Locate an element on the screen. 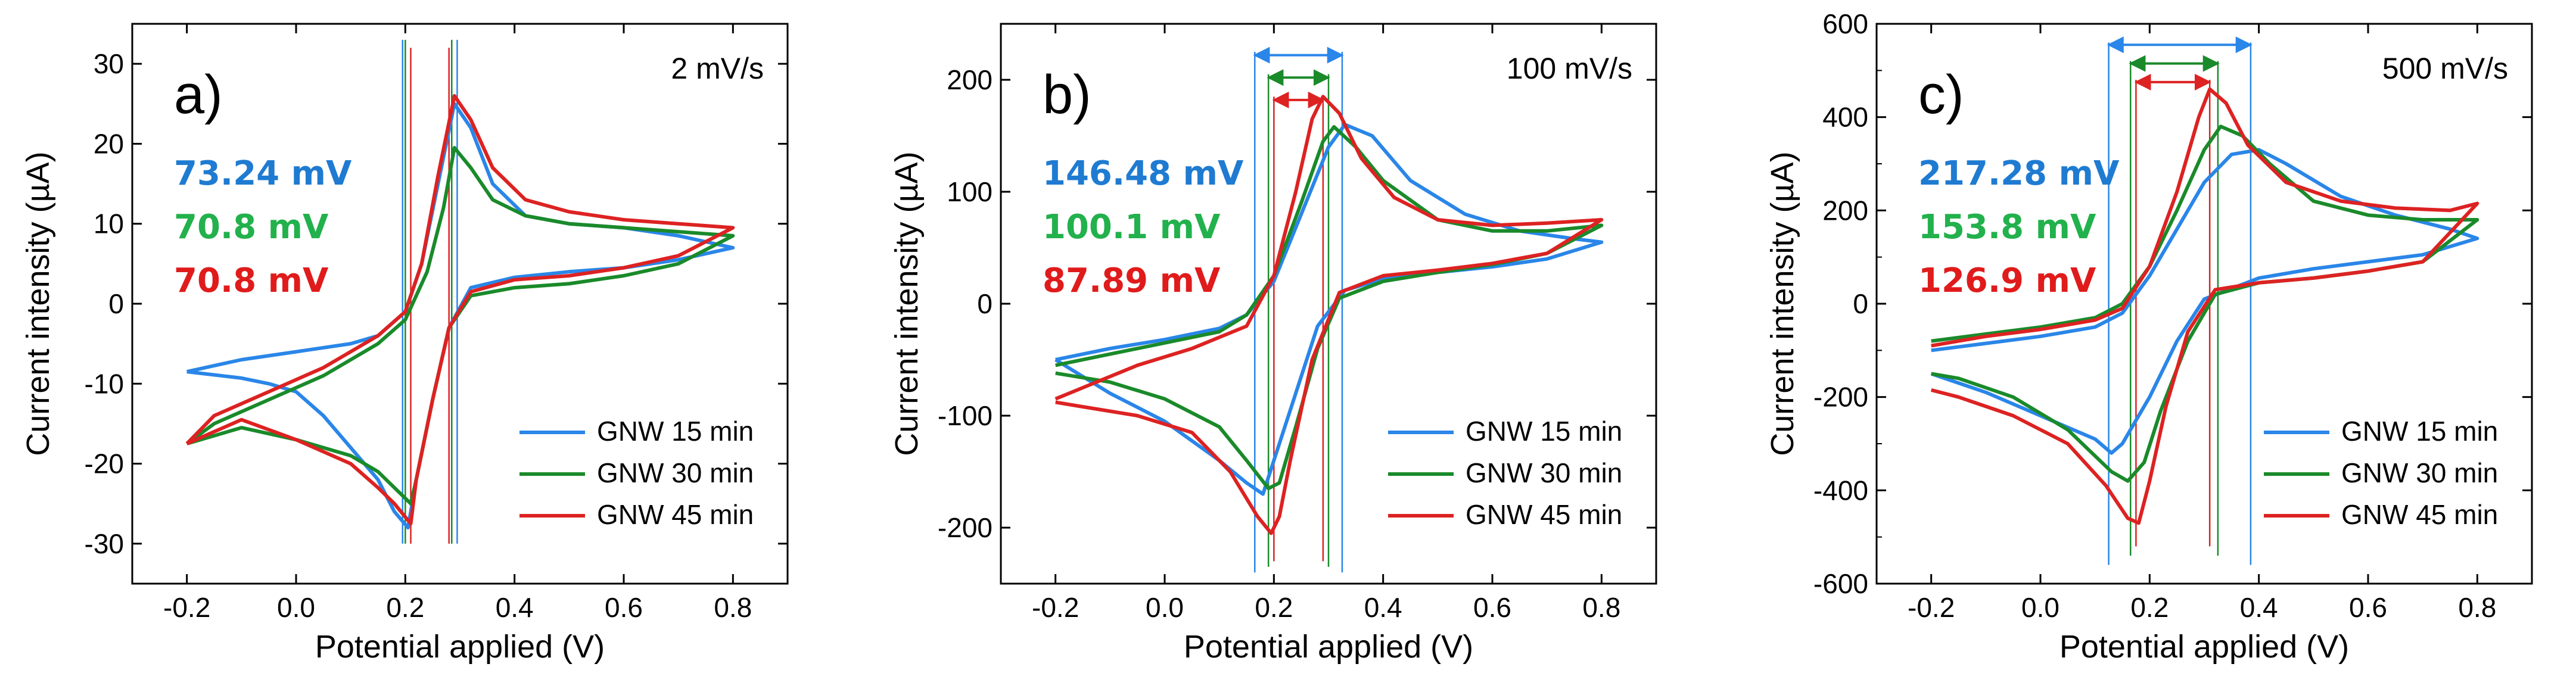 This screenshot has width=2576, height=695. y-tick-label: 30 is located at coordinates (109, 63).